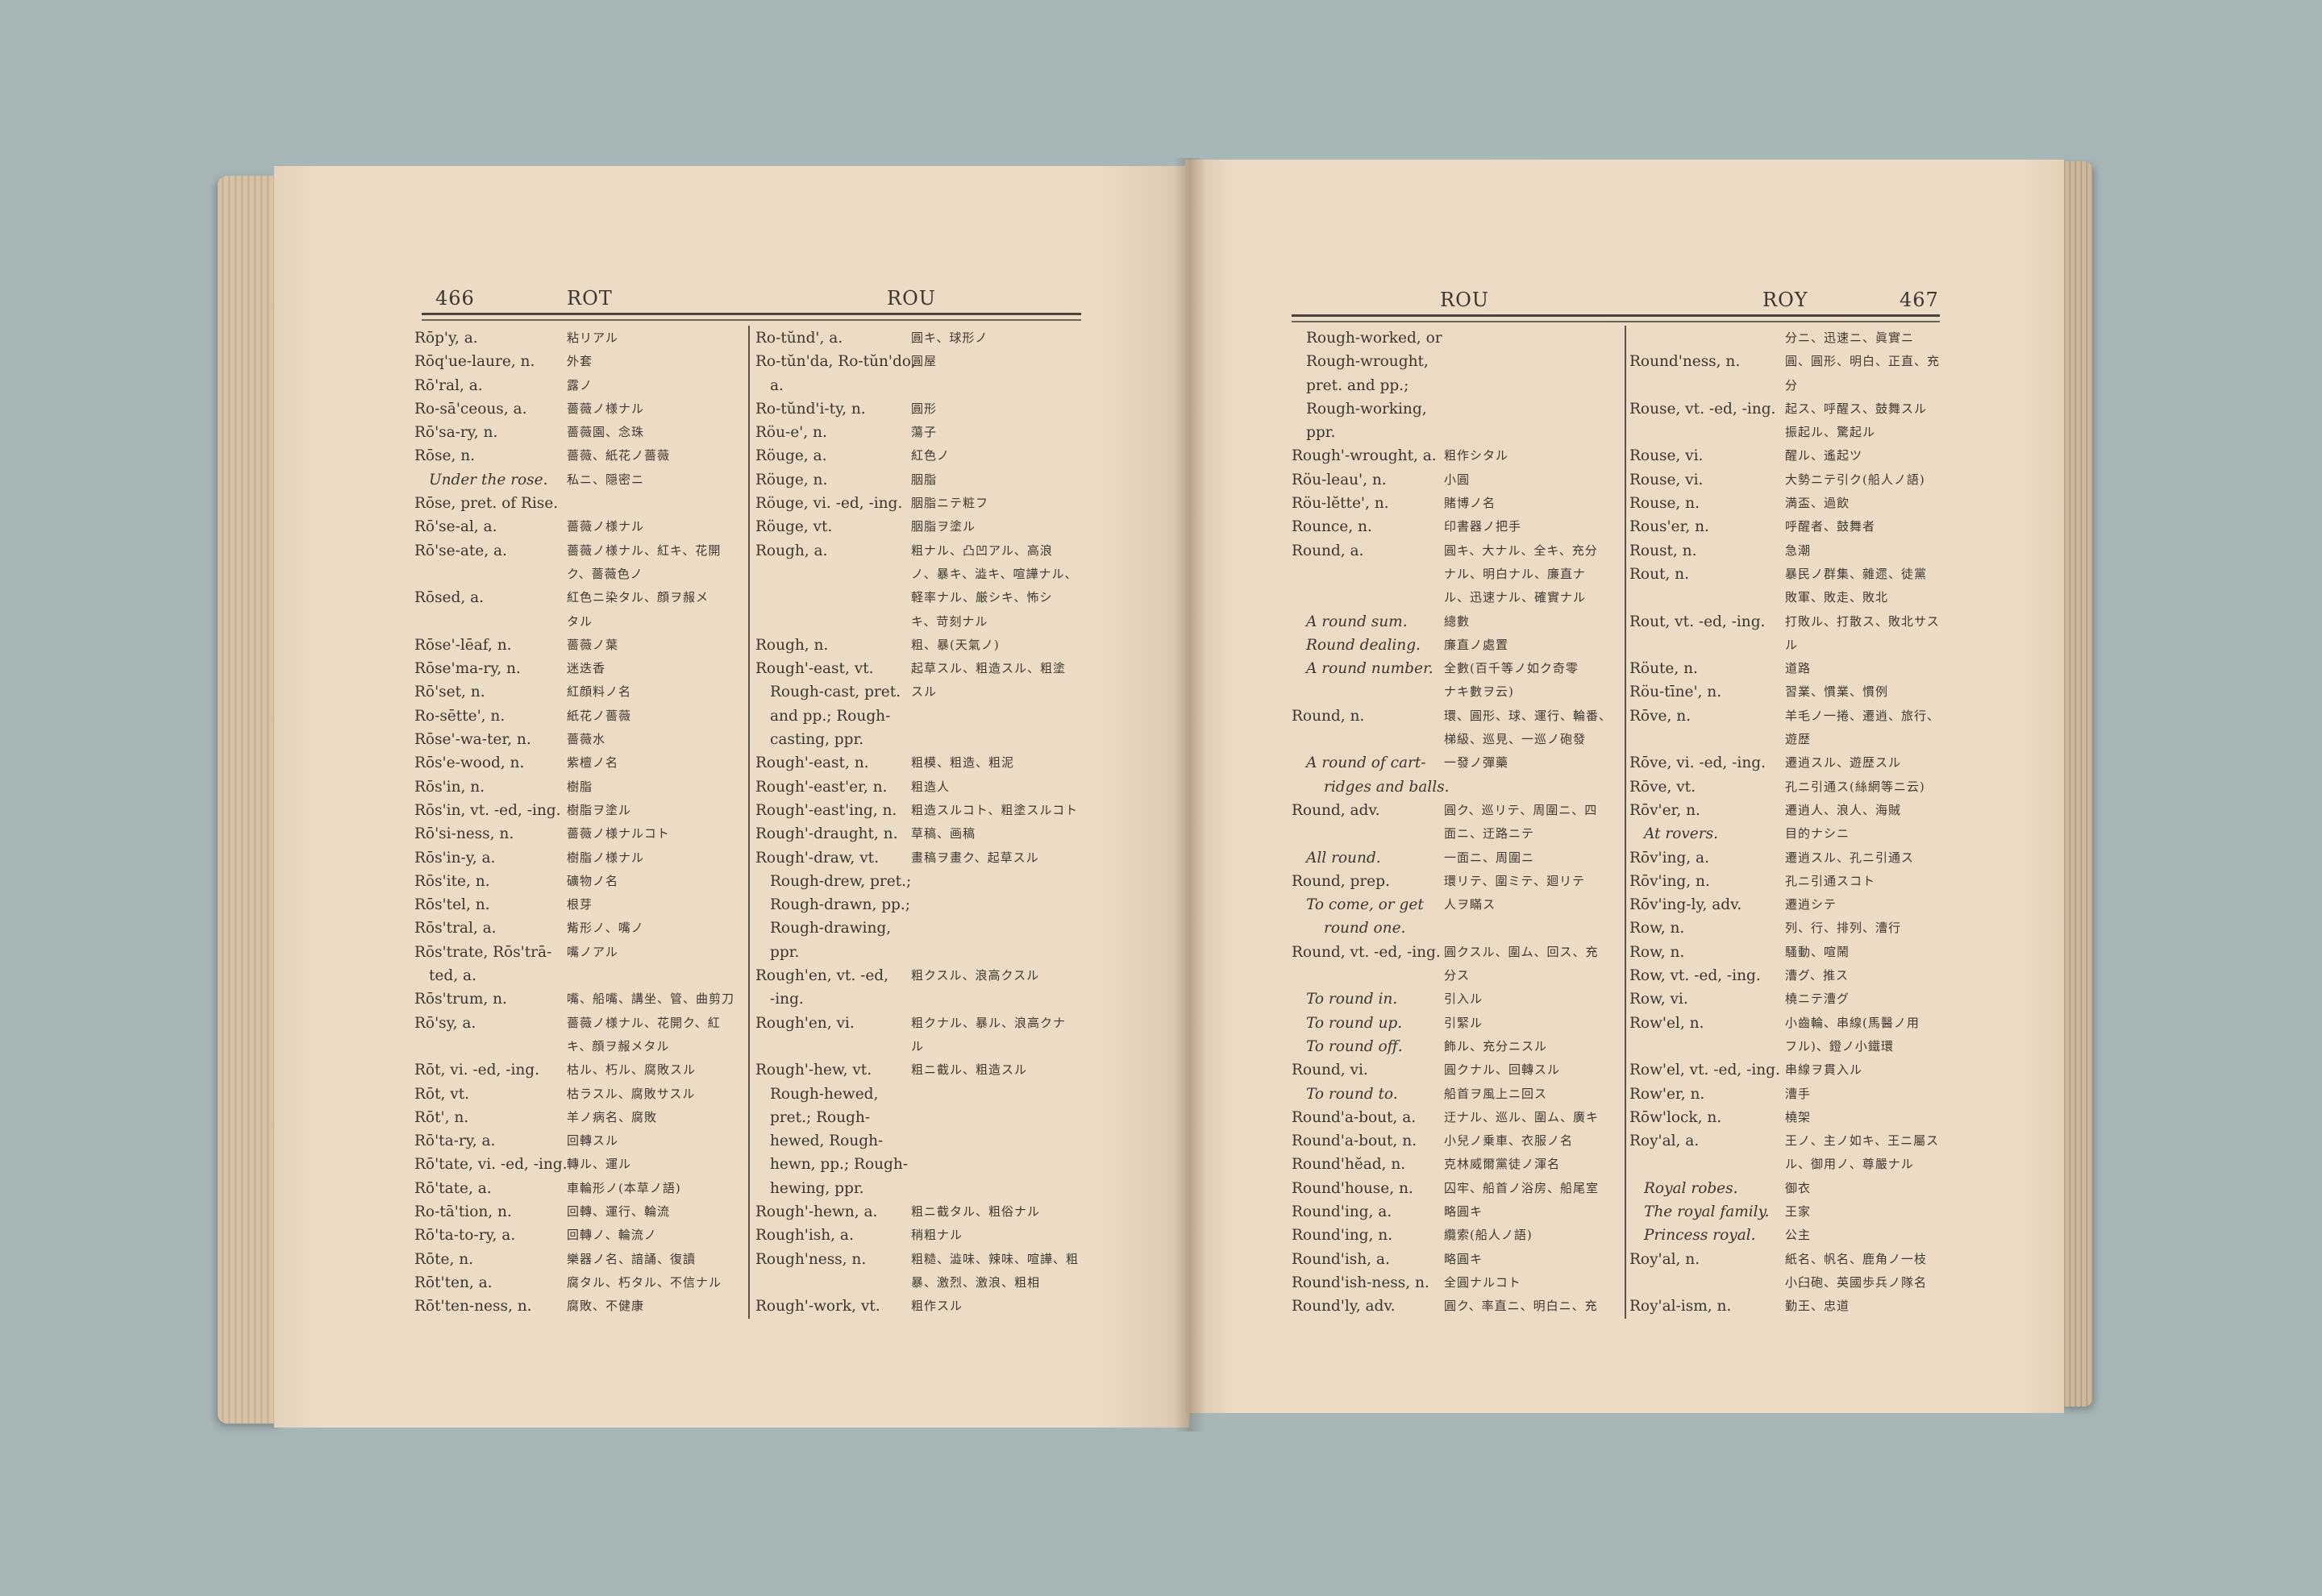 The height and width of the screenshot is (1596, 2322). I want to click on dictionary-entry-line: 敗軍、敗走、敗北, so click(1786, 597).